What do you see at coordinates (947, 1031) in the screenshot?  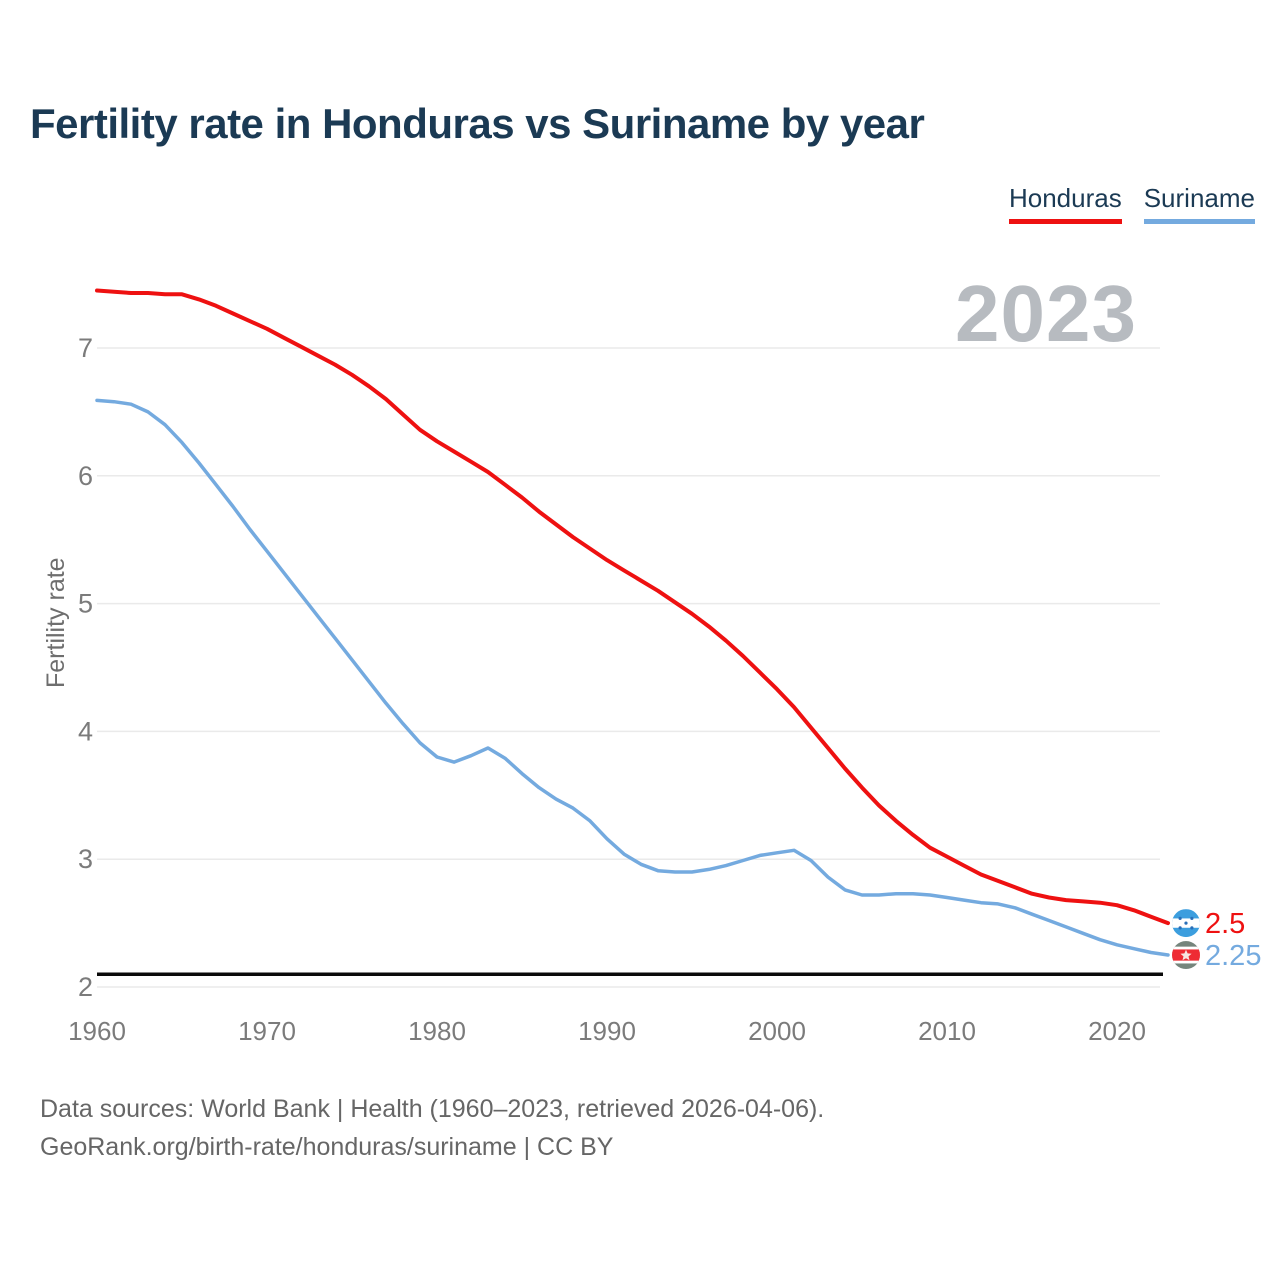 I see `x-tick-label: 2010` at bounding box center [947, 1031].